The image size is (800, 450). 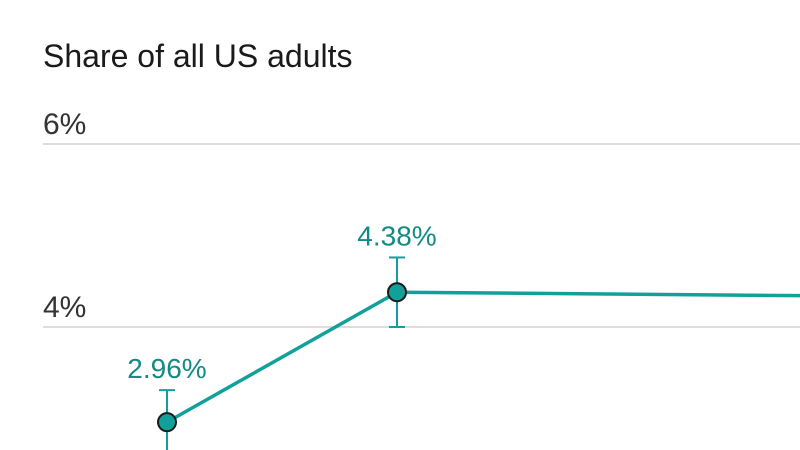 I want to click on data-labels: 2.96% 4.38%, so click(x=281, y=302).